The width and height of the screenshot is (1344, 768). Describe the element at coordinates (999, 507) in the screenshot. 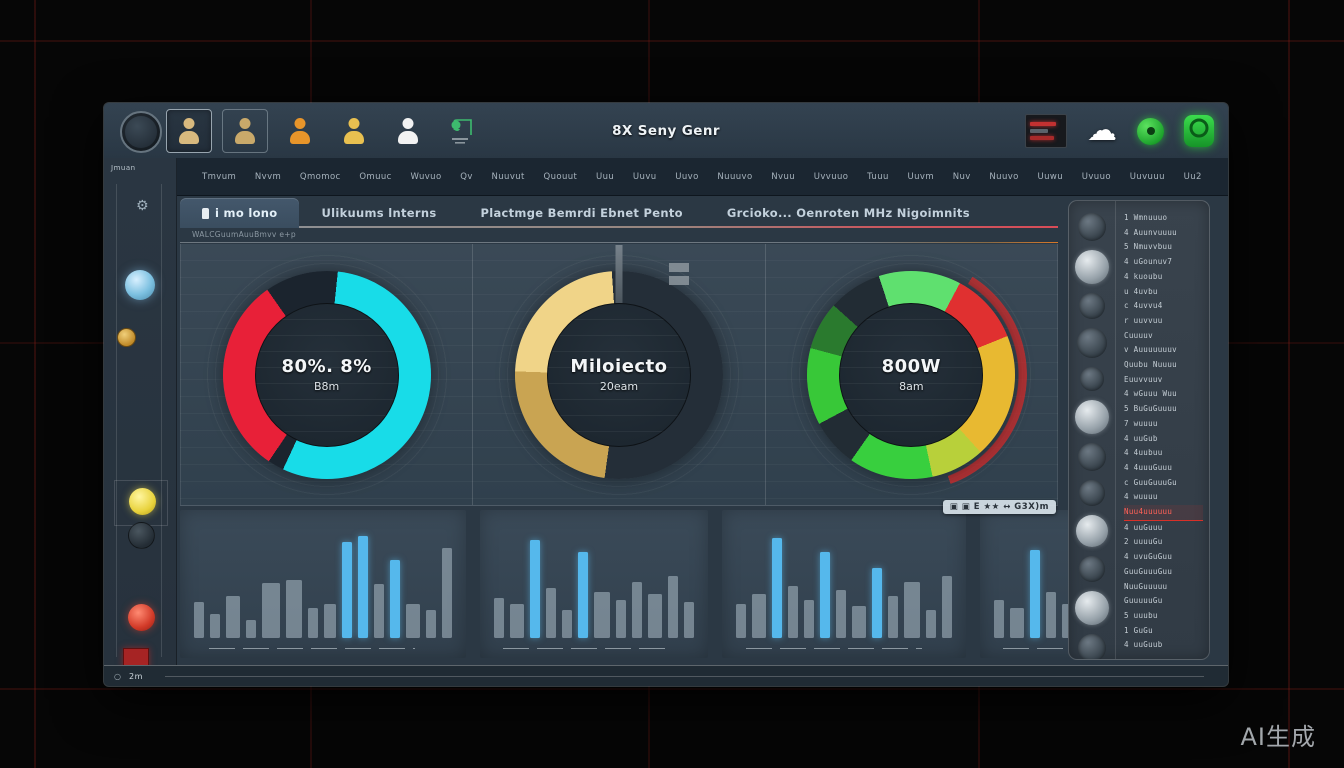

I see `charts-badge: ▣ ▣ E ★★ ↔ G3X)m` at that location.